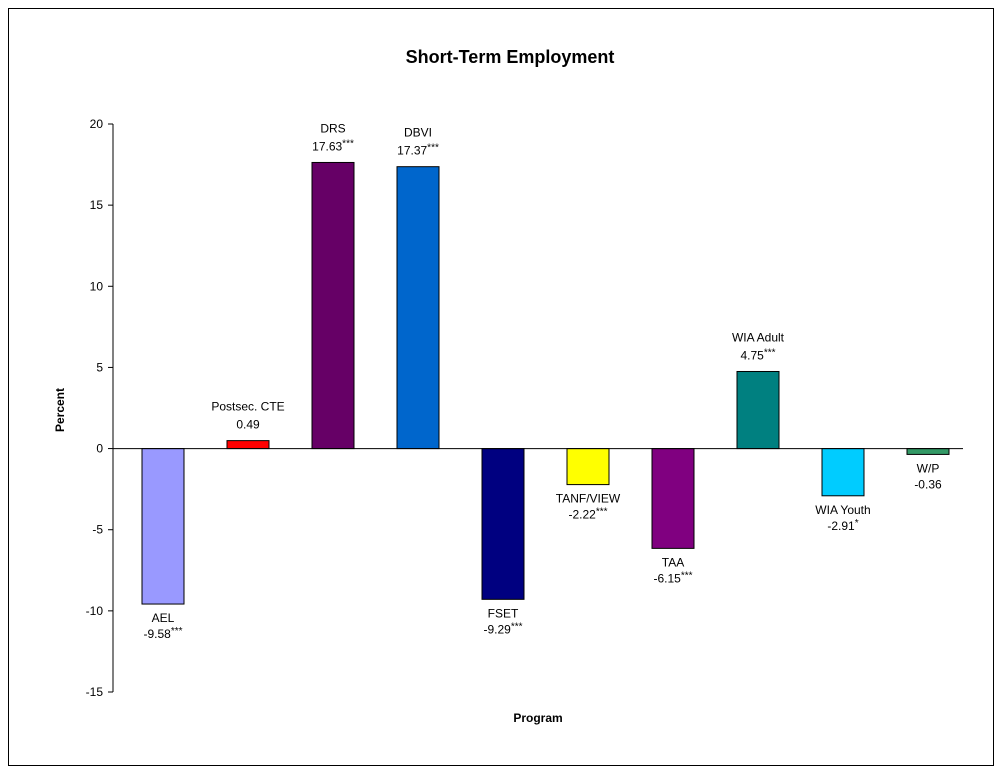 Image resolution: width=1002 pixels, height=774 pixels. I want to click on y-tick-label: 5, so click(99, 367).